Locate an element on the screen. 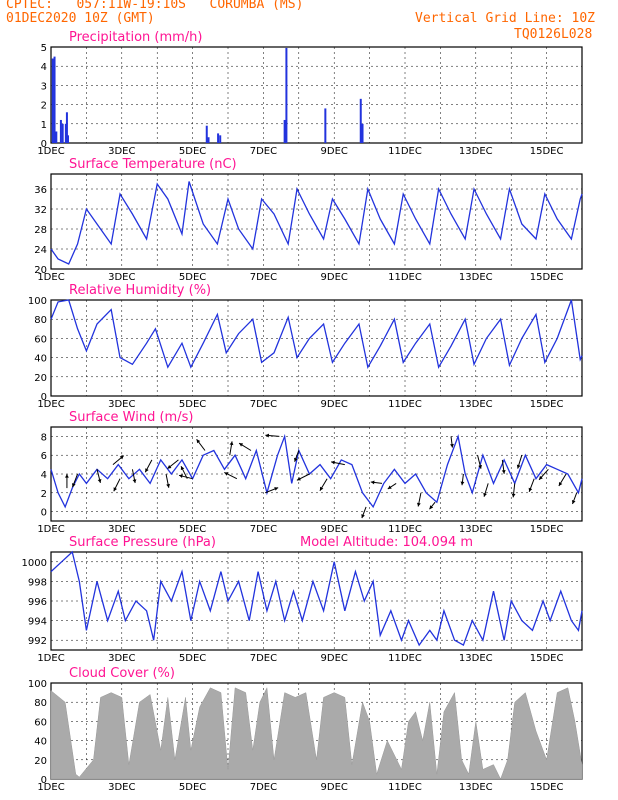  pressure-annotation: Model Altitude: 104.094 m is located at coordinates (386, 542).